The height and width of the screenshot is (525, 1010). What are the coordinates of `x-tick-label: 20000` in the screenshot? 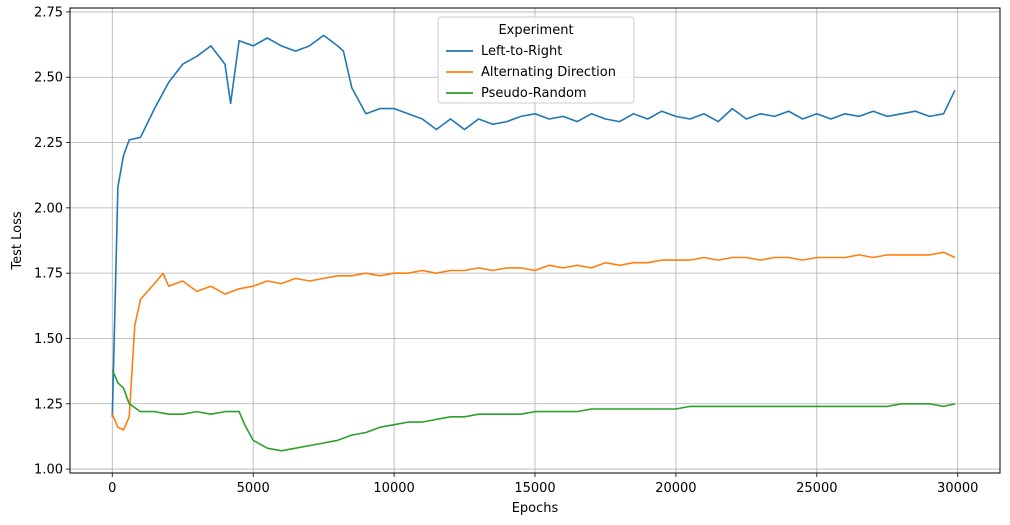 It's located at (675, 488).